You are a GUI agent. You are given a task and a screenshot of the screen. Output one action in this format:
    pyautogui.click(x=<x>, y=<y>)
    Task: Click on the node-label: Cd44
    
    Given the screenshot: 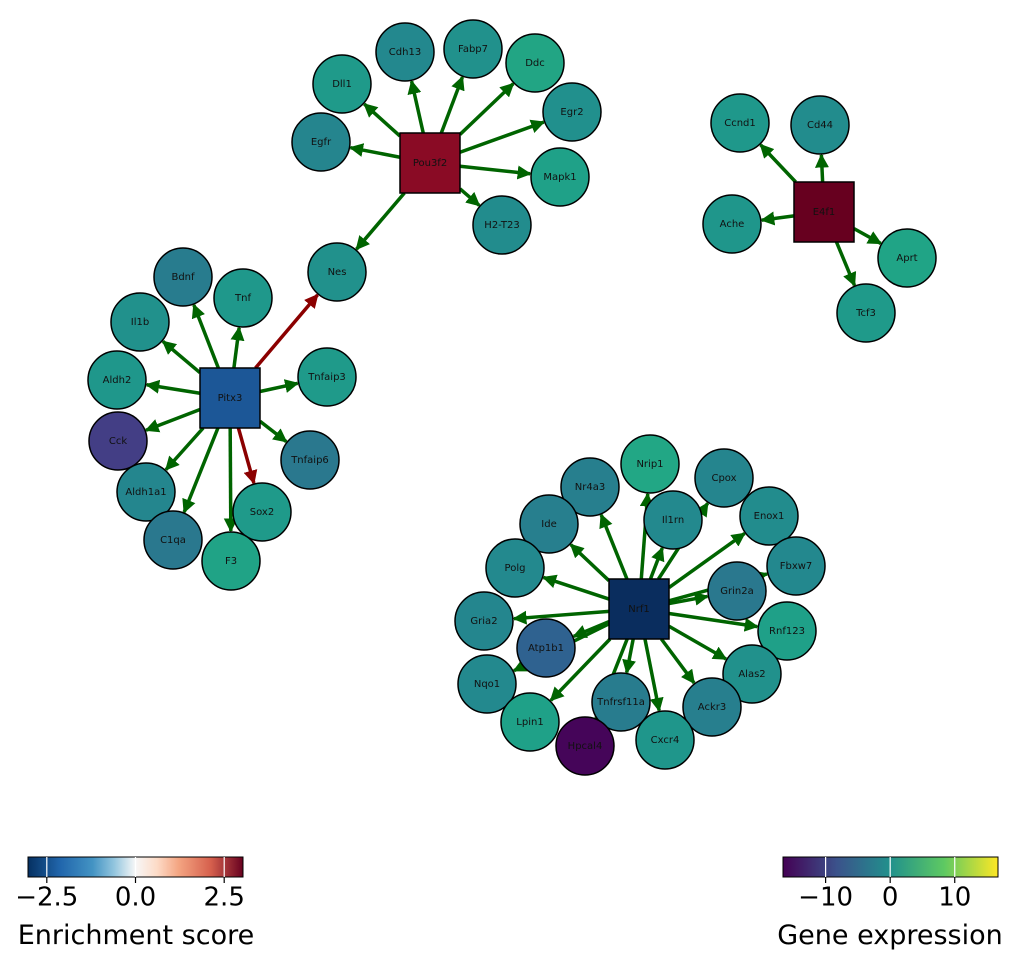 What is the action you would take?
    pyautogui.click(x=820, y=125)
    